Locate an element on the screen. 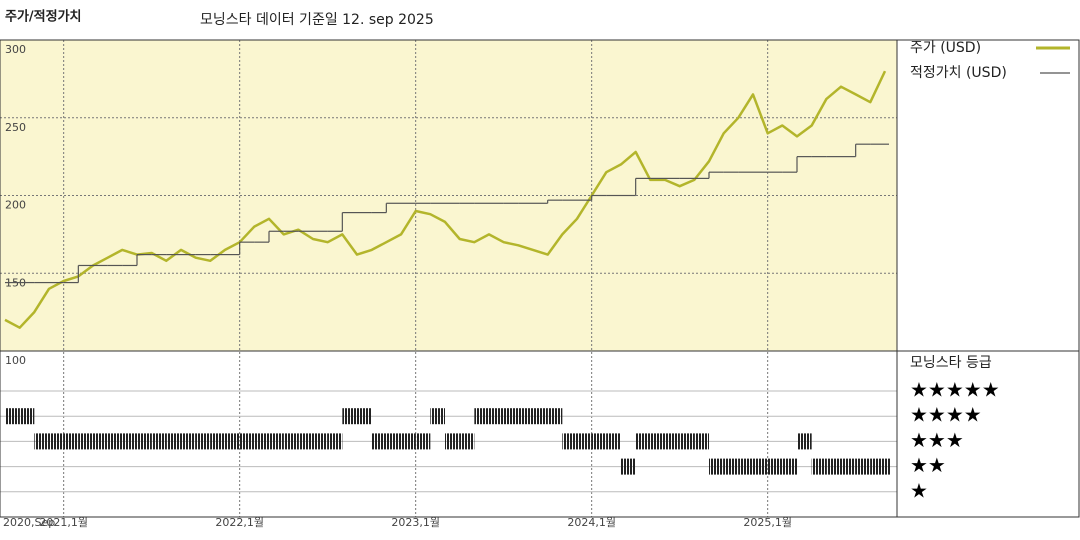 The width and height of the screenshot is (1080, 540). legend-label: 주가 (USD) is located at coordinates (945, 48).